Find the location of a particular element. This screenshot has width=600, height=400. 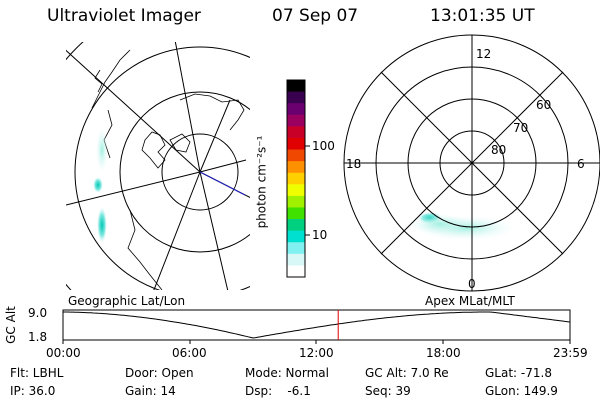

colorbar-label-10: 10 is located at coordinates (320, 235).